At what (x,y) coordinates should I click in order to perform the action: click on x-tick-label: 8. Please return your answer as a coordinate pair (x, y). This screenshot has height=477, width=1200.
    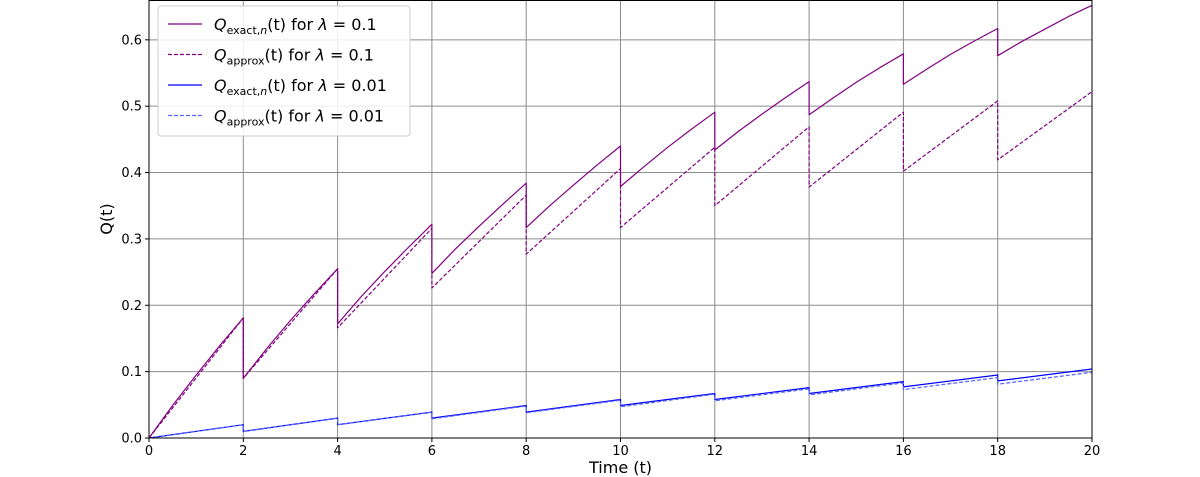
    Looking at the image, I should click on (526, 451).